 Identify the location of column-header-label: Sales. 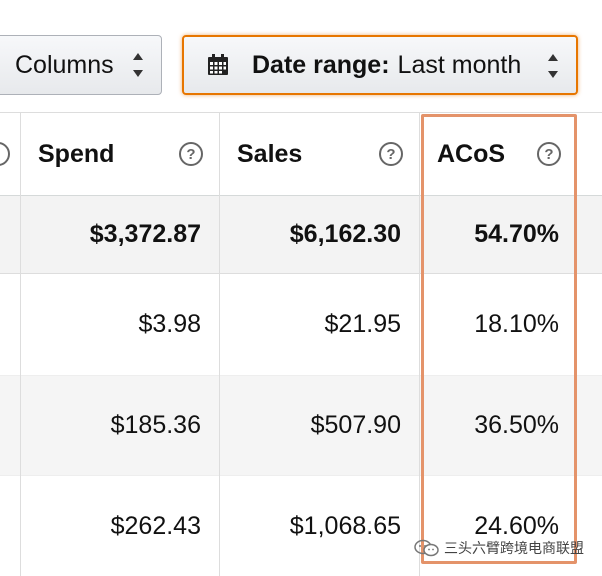
(270, 153).